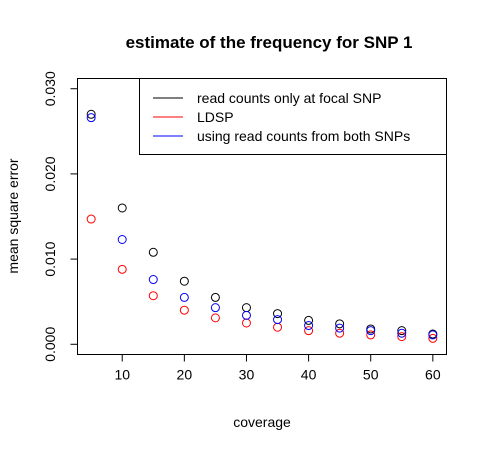 The height and width of the screenshot is (452, 487). Describe the element at coordinates (309, 375) in the screenshot. I see `x-tick-label: 40` at that location.